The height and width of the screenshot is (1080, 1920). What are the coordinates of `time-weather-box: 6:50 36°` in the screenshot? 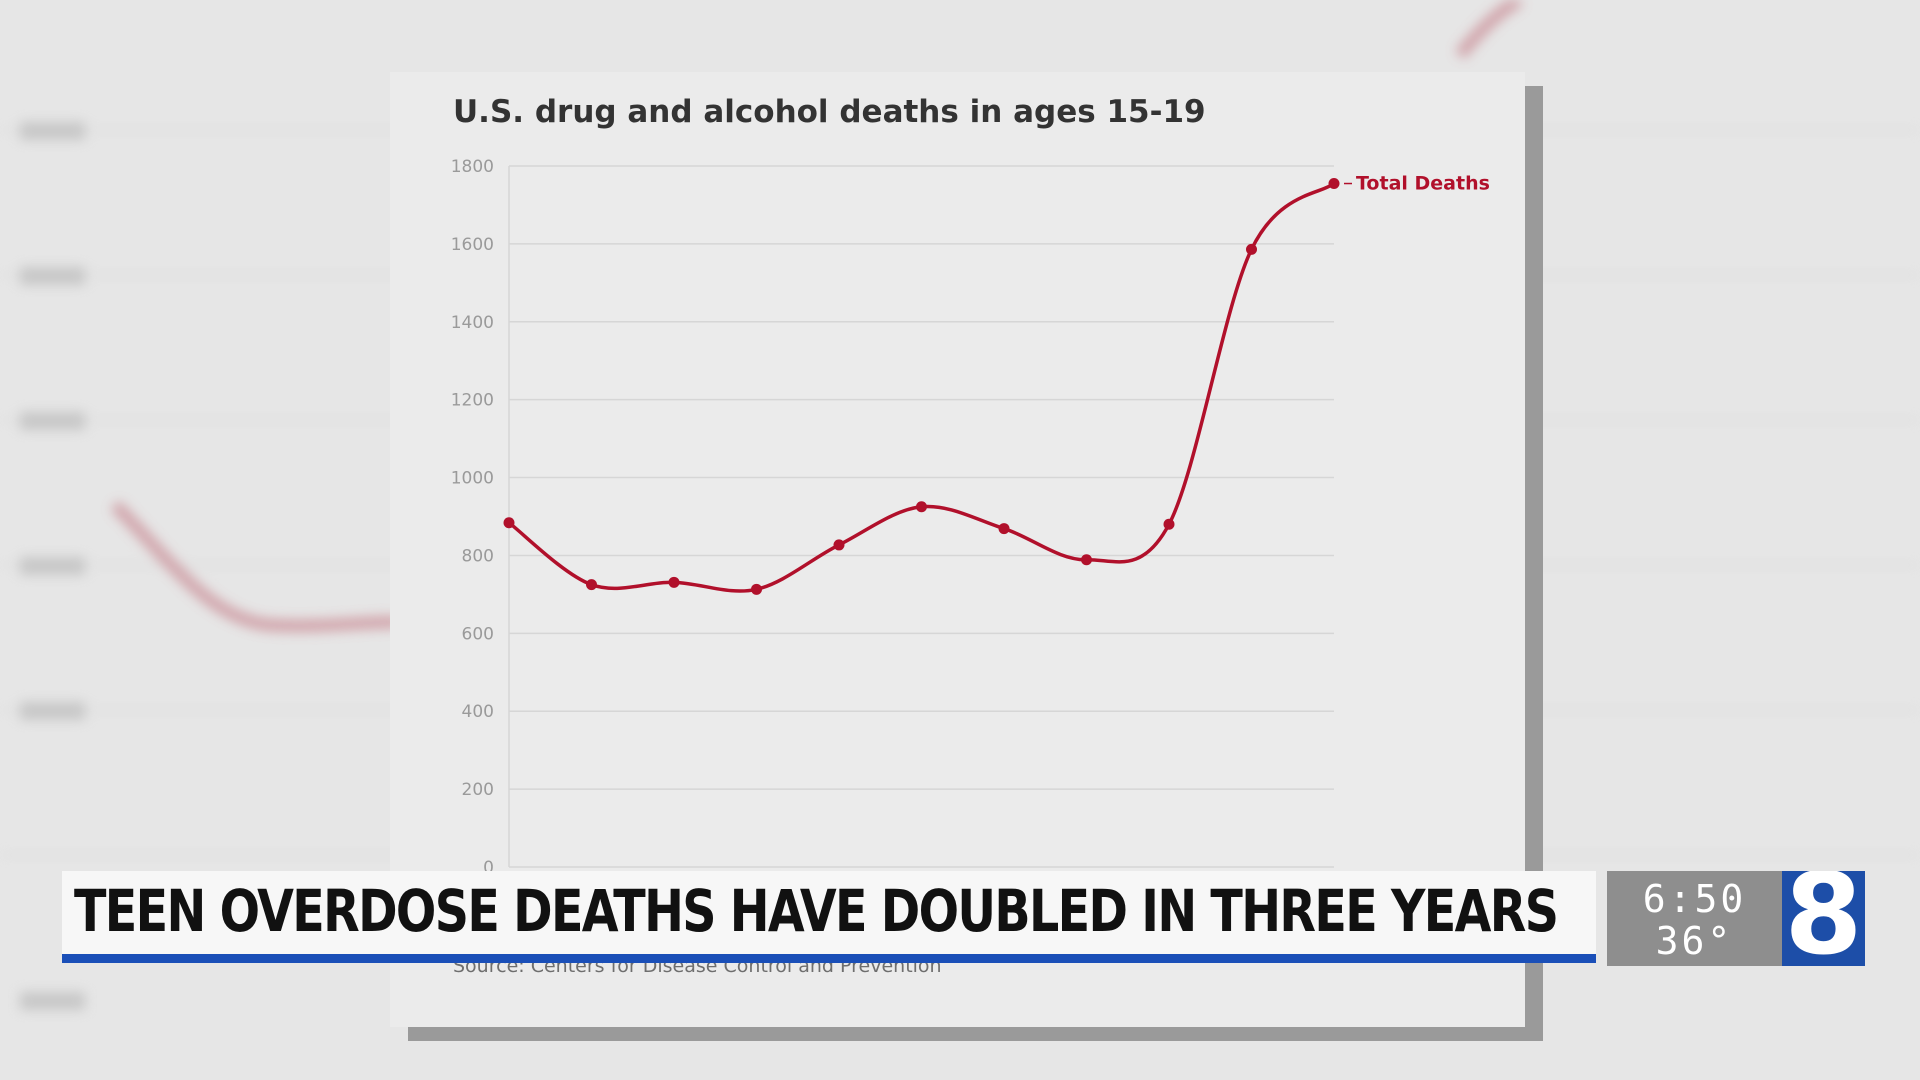 It's located at (1694, 918).